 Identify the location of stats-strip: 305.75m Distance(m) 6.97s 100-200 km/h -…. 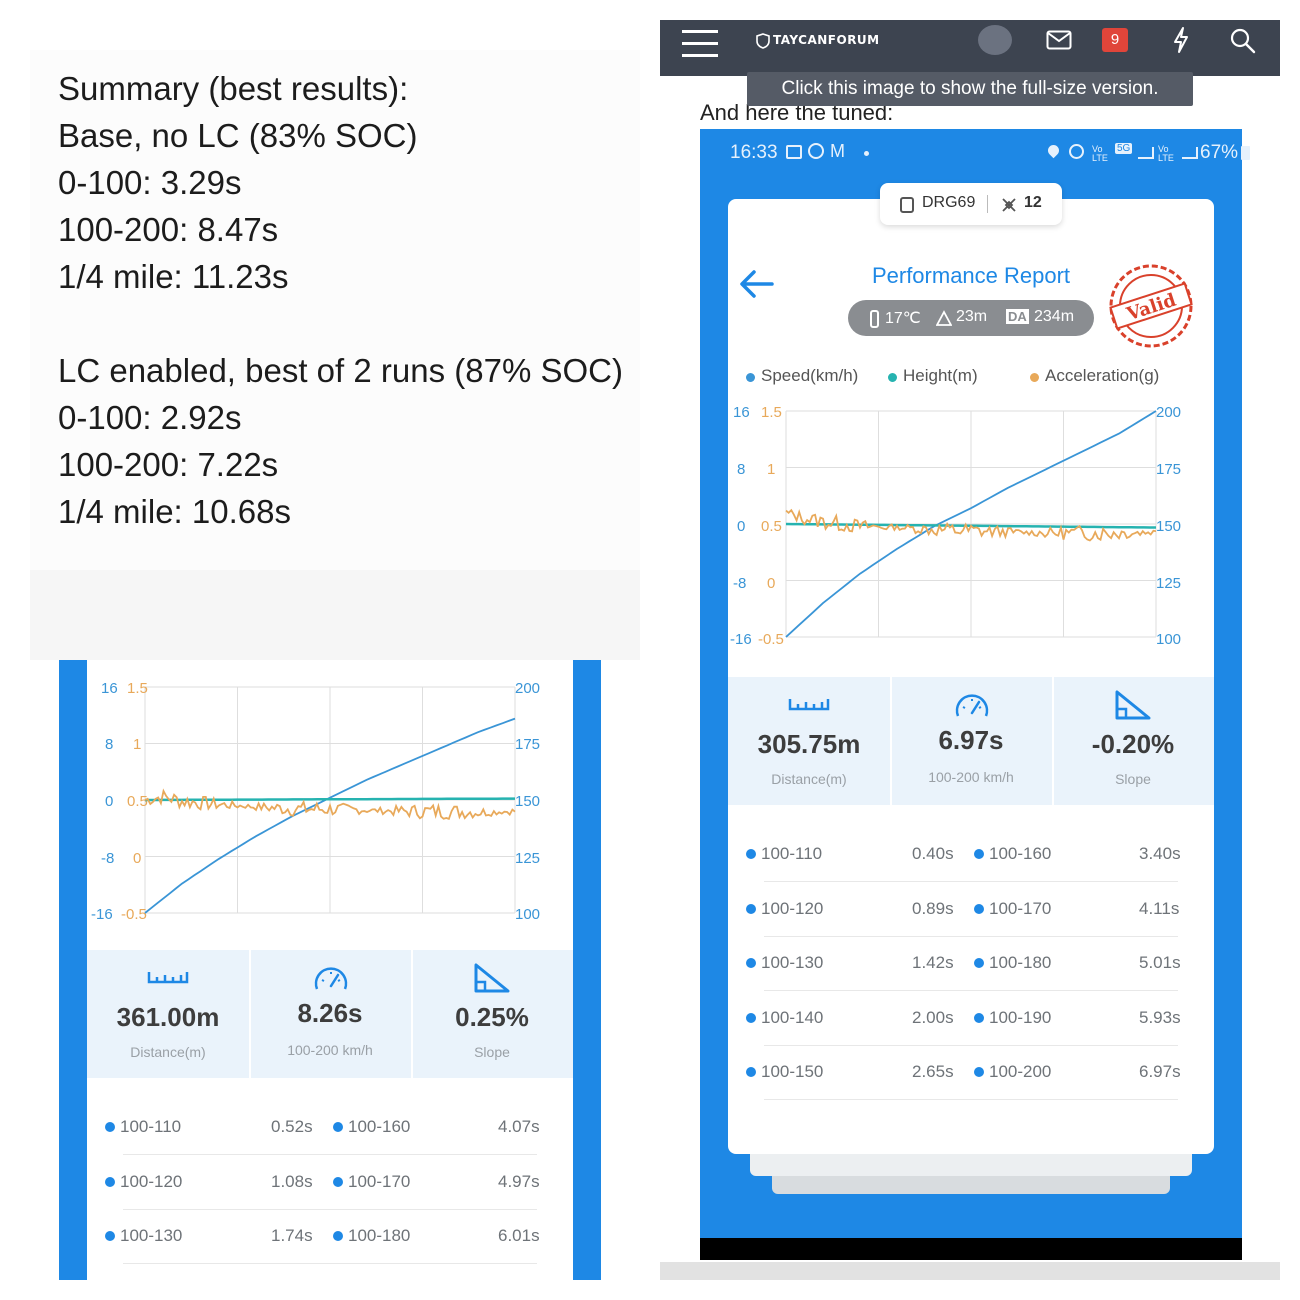
(971, 741).